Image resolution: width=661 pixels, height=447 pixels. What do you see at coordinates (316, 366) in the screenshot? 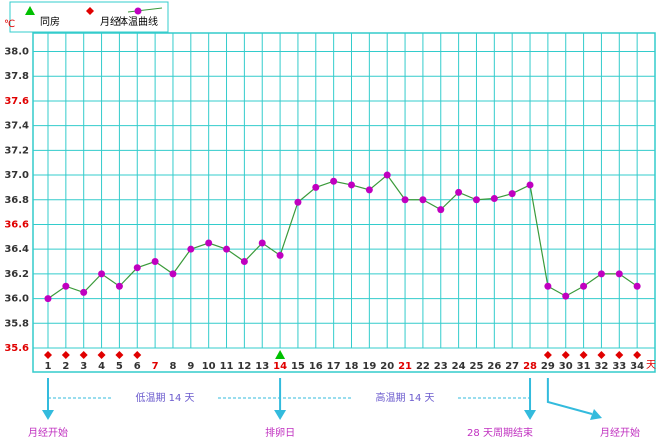
I see `x-tick-label: 16` at bounding box center [316, 366].